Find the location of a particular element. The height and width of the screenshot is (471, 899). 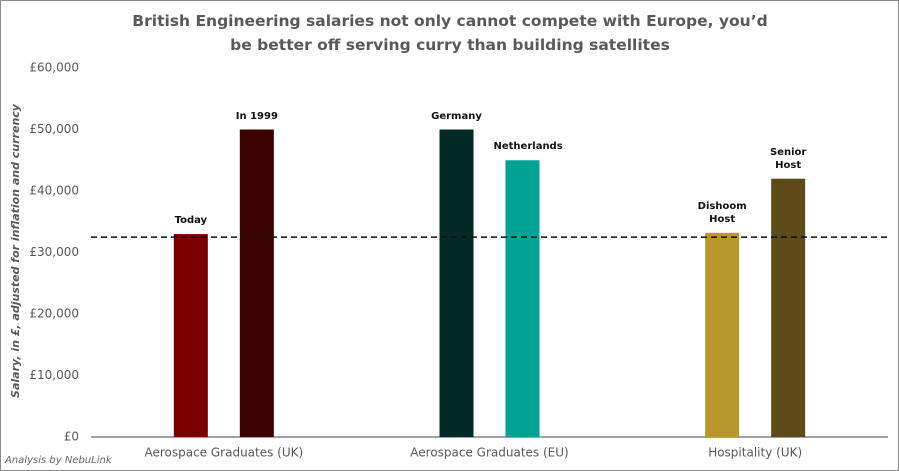

x-tick-label: Hospitality (UK) is located at coordinates (755, 453).